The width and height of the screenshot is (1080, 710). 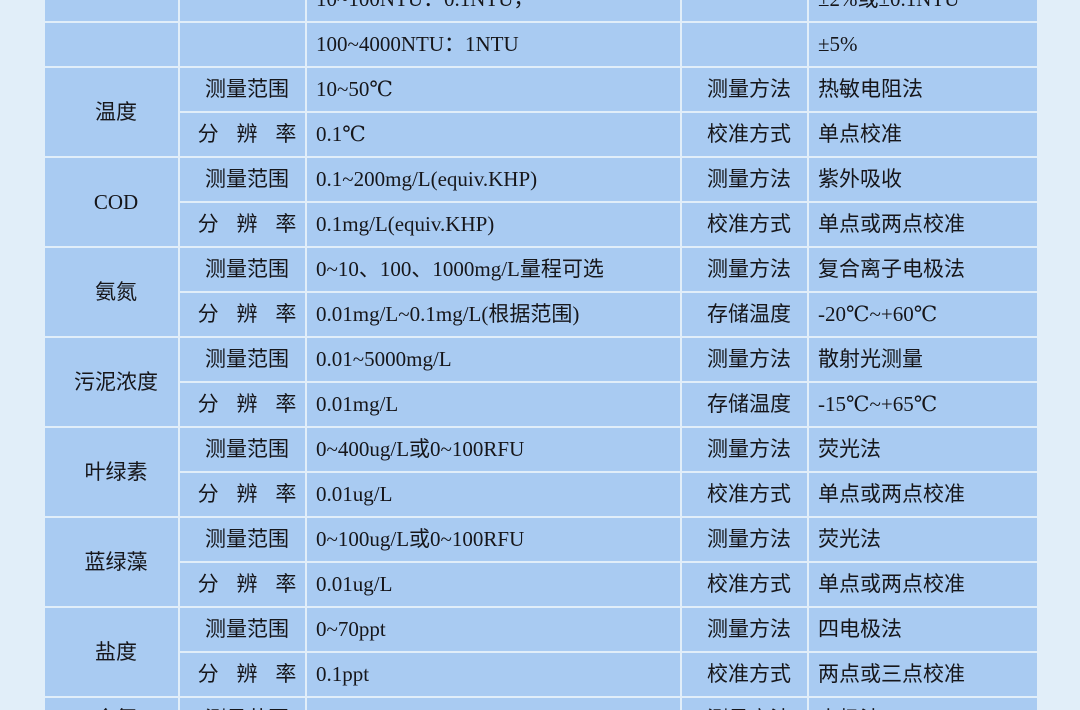 I want to click on spec-value-cell: 0~2mg/L;0~20mg/L, so click(x=494, y=704).